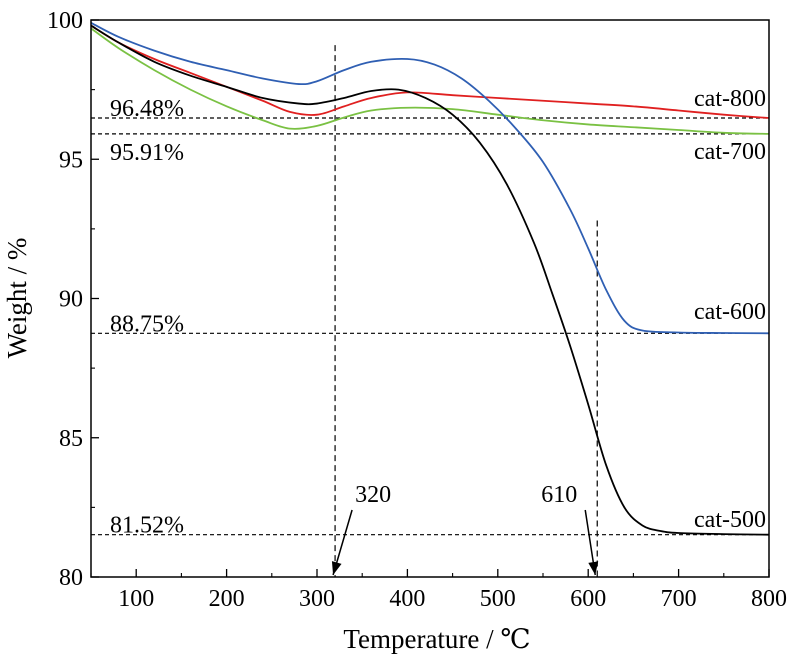 This screenshot has height=664, width=800. What do you see at coordinates (71, 160) in the screenshot?
I see `y-tick-label: 95` at bounding box center [71, 160].